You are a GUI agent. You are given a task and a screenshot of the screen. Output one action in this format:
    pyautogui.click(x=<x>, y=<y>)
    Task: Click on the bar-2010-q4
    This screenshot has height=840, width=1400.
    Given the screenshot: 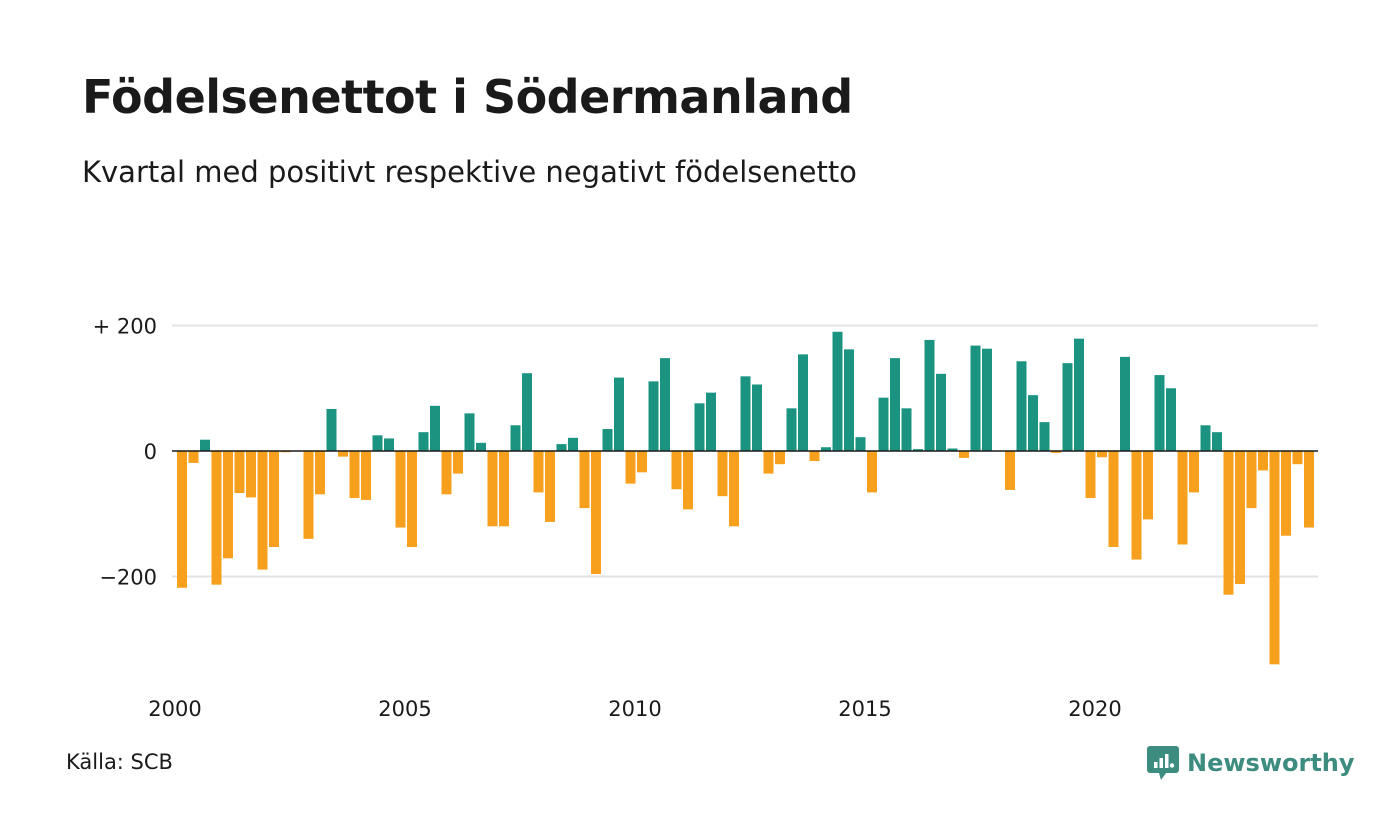 What is the action you would take?
    pyautogui.click(x=676, y=470)
    